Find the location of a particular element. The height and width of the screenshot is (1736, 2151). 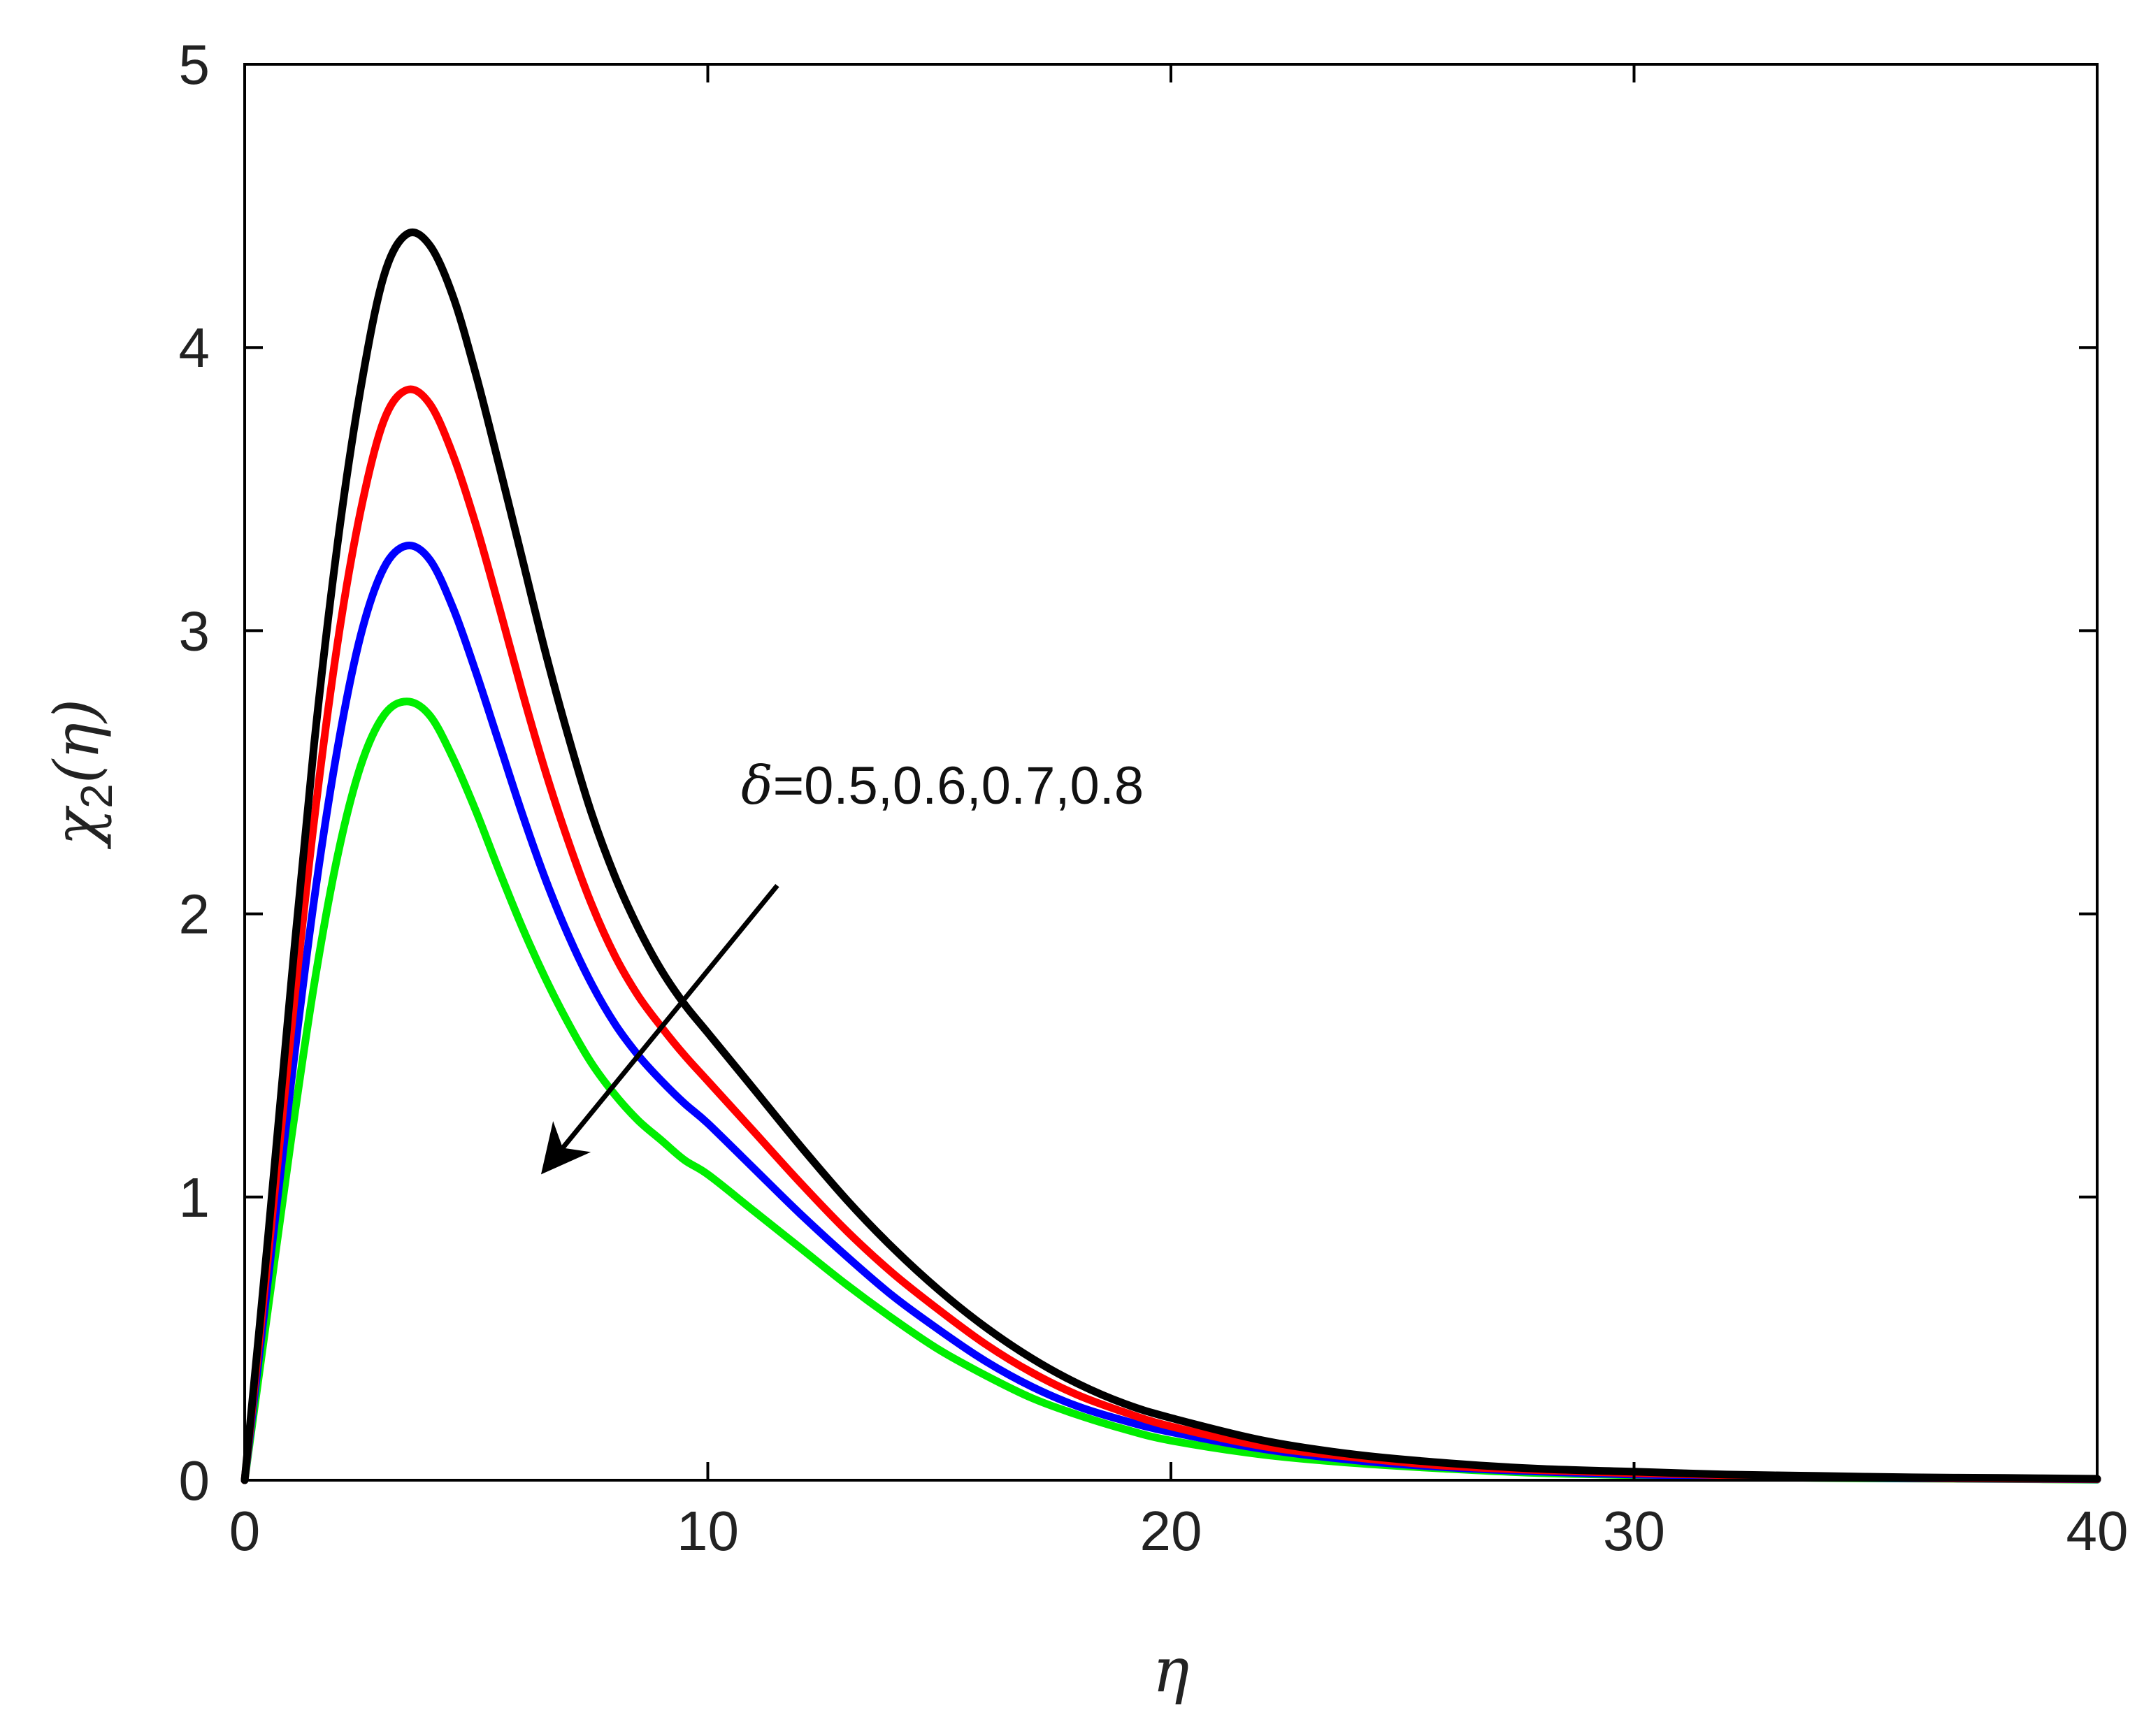

x-tick-label: 0 is located at coordinates (245, 1531).